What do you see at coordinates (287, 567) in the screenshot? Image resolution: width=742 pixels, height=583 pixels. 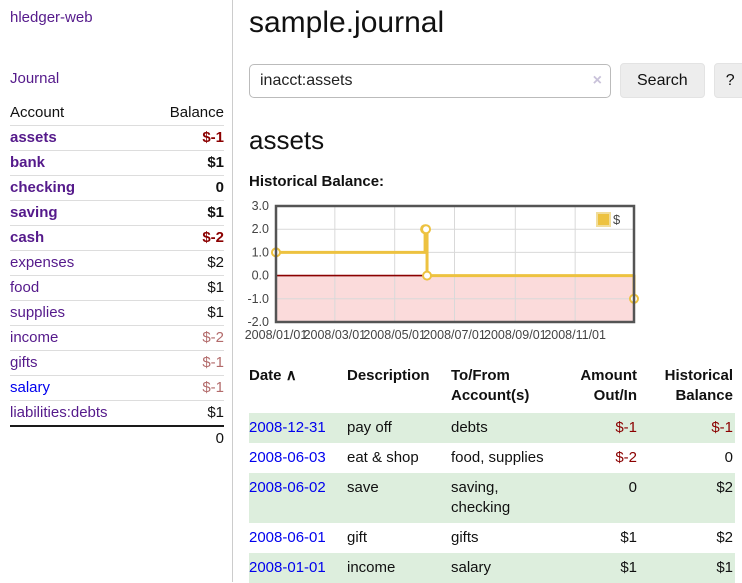 I see `transaction-date-link: 2008-01-01` at bounding box center [287, 567].